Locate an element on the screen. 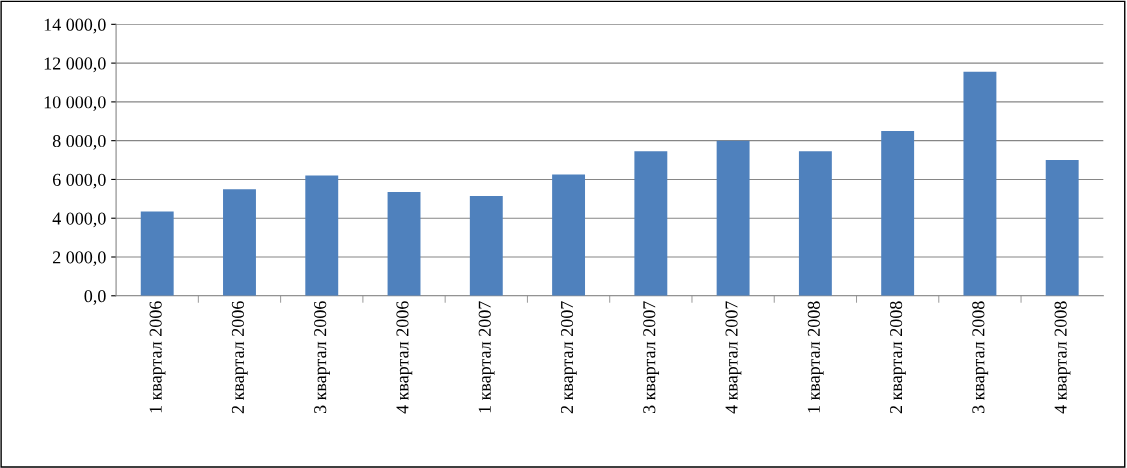 The height and width of the screenshot is (468, 1127). y-tick-label: 14 000,0 is located at coordinates (75, 26).